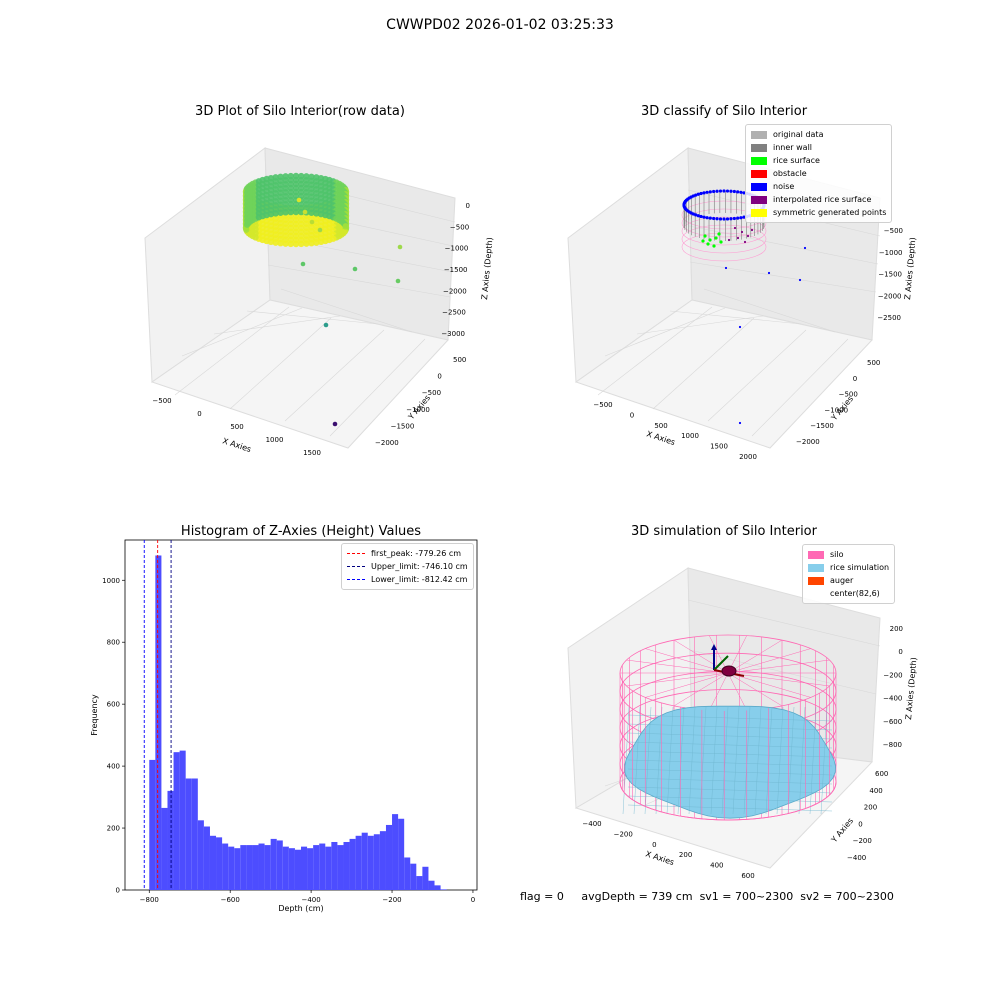 The width and height of the screenshot is (1000, 1000). Describe the element at coordinates (418, 410) in the screenshot. I see `y-tick-label: −1000` at that location.